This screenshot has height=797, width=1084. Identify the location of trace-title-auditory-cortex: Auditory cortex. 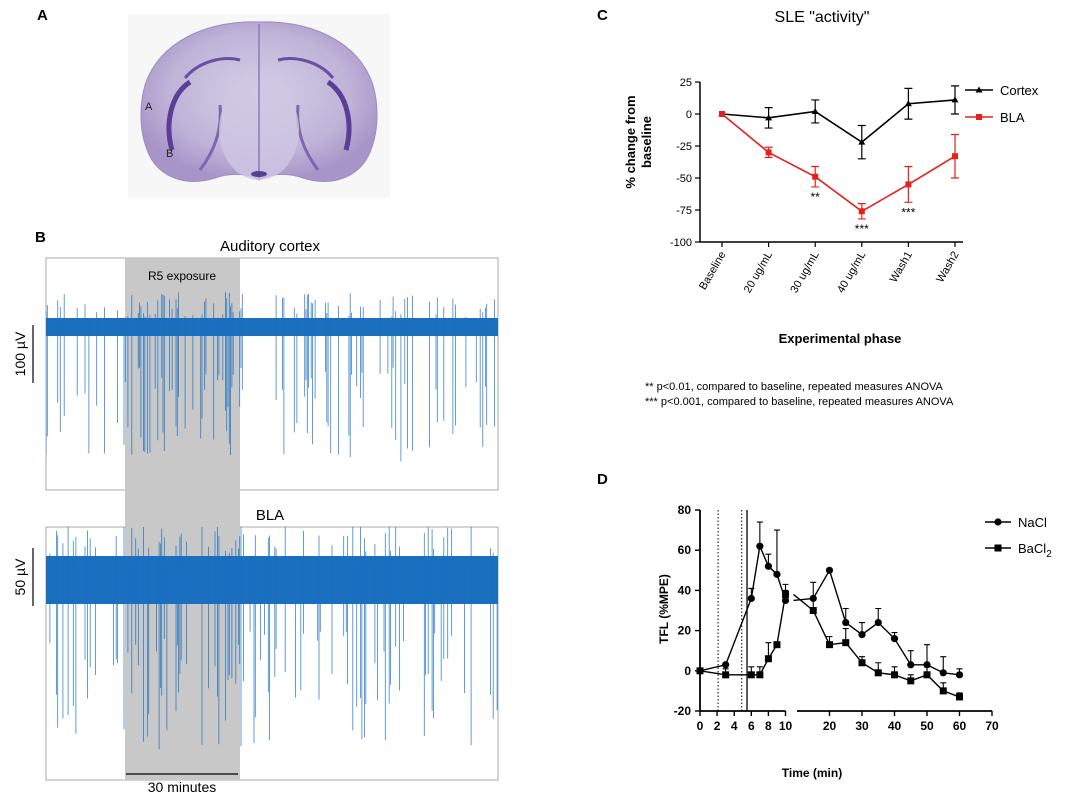
(270, 246).